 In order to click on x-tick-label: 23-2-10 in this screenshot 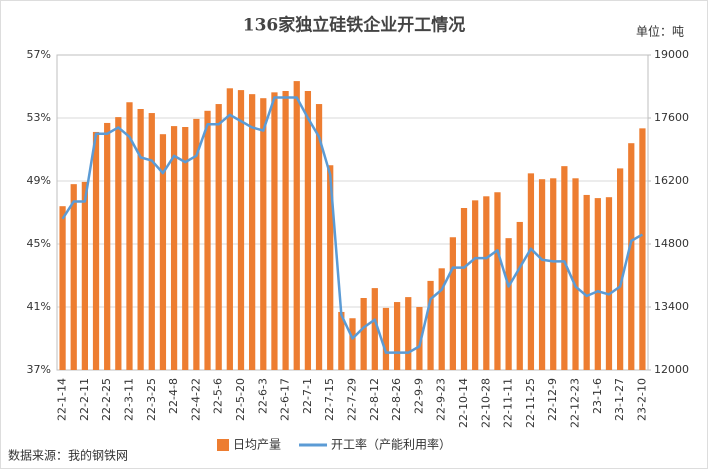, I will do `click(641, 399)`.